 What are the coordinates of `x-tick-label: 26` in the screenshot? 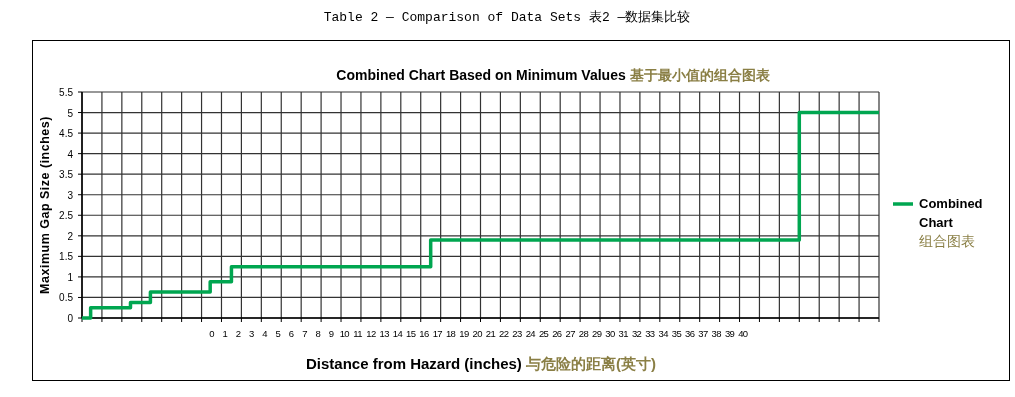 It's located at (557, 333).